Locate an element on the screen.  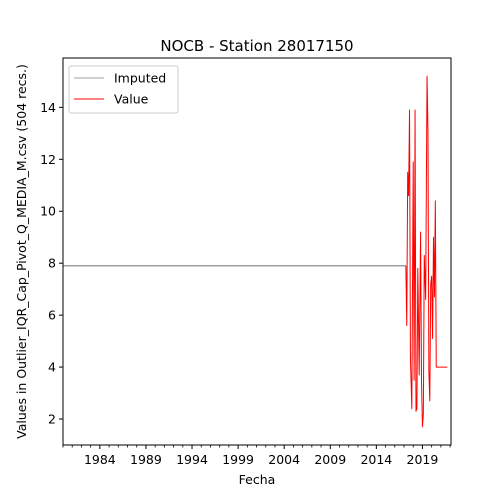
x-tick-label: 2014 is located at coordinates (376, 459).